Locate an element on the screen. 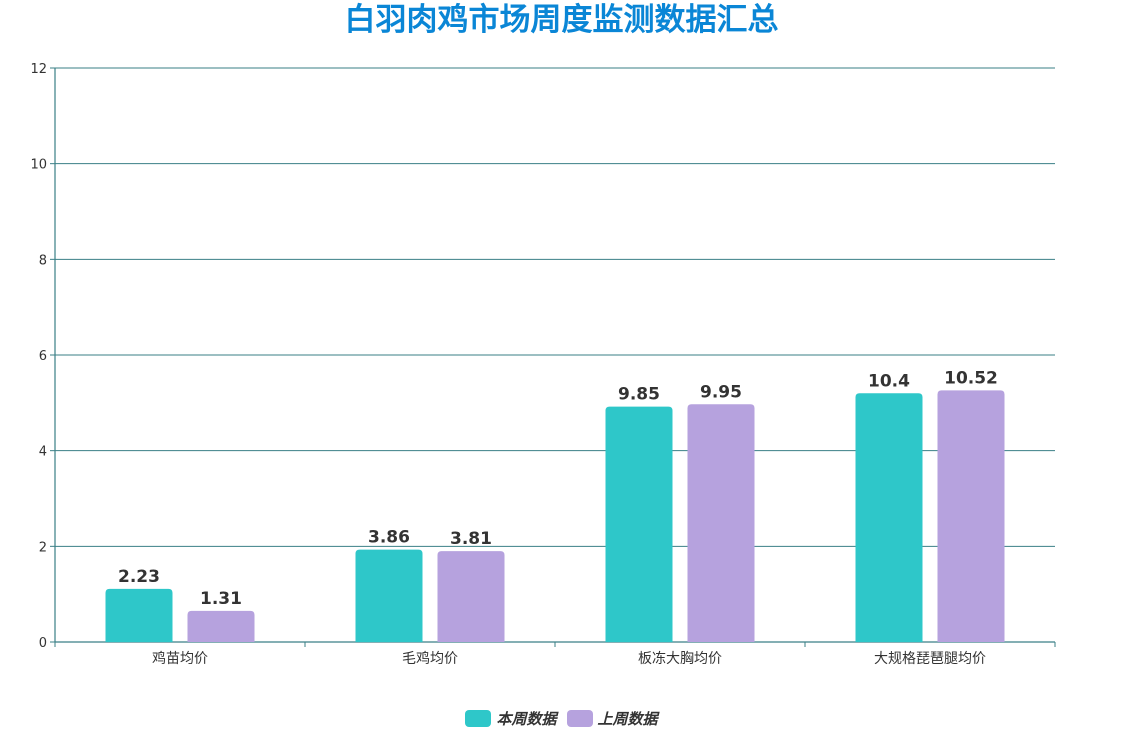 Image resolution: width=1123 pixels, height=735 pixels. data-label: 1.31 is located at coordinates (221, 599).